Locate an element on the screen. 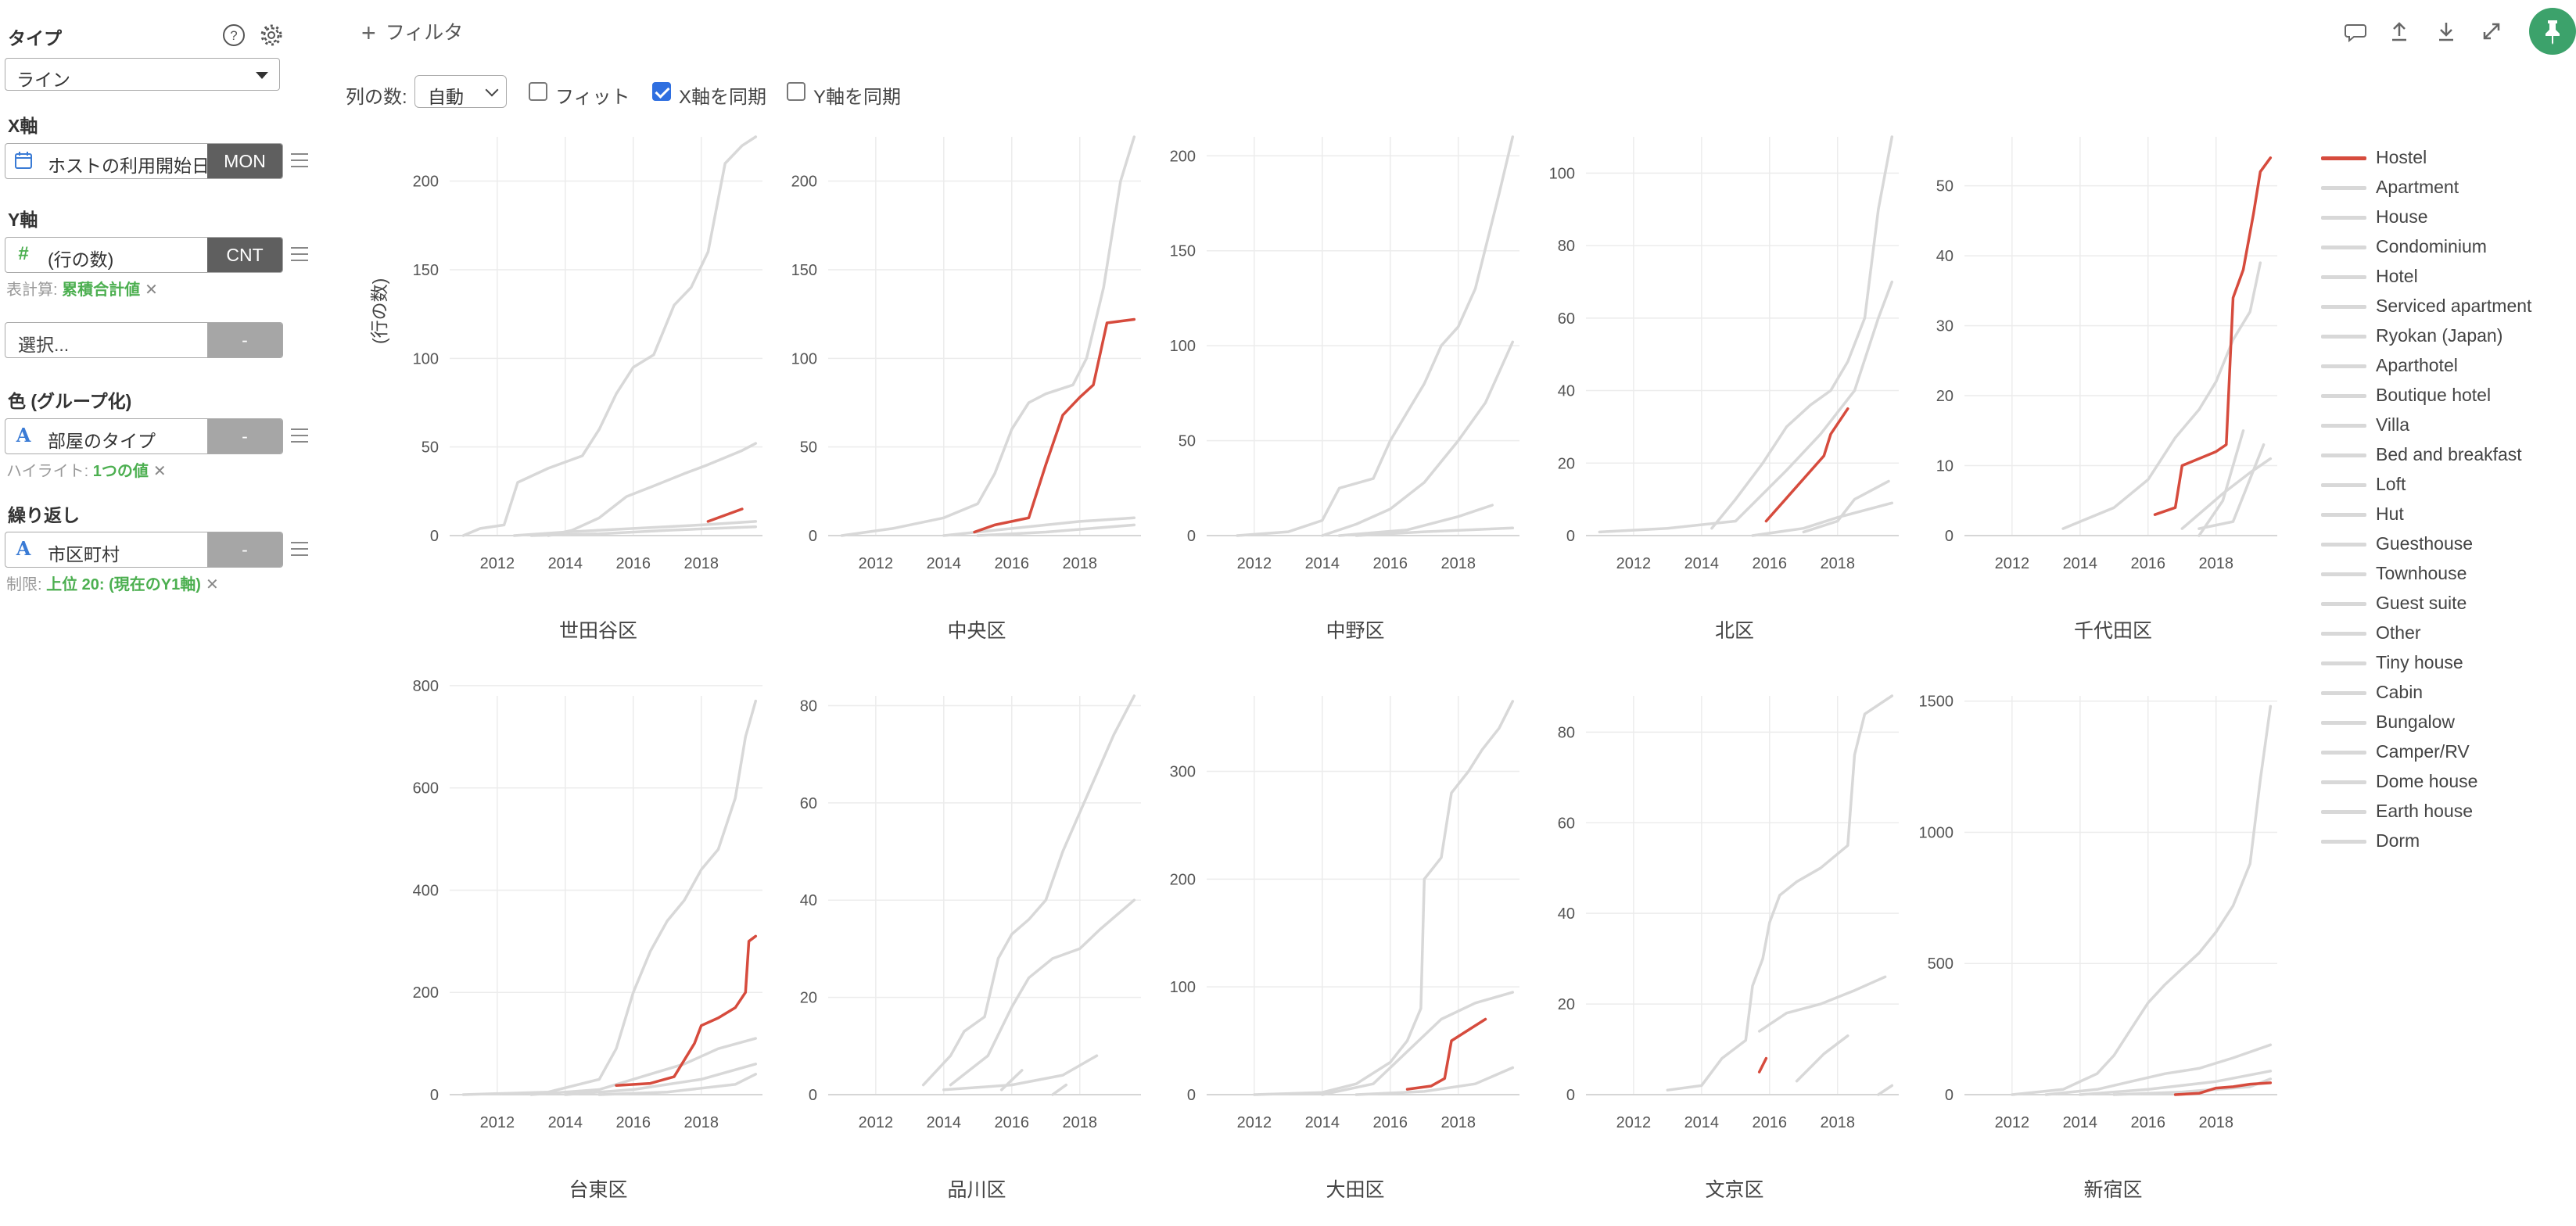  legend-item: Boutique hotel is located at coordinates (2448, 396).